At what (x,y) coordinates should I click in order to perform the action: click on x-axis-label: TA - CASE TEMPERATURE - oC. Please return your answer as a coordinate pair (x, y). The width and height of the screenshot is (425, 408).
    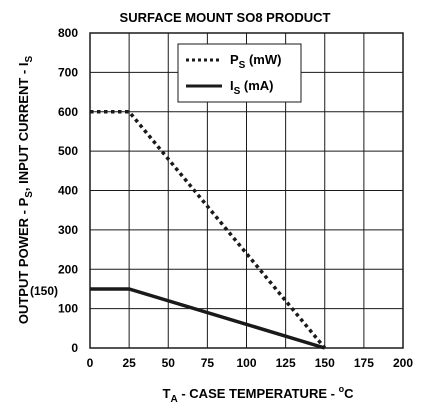
    Looking at the image, I should click on (259, 394).